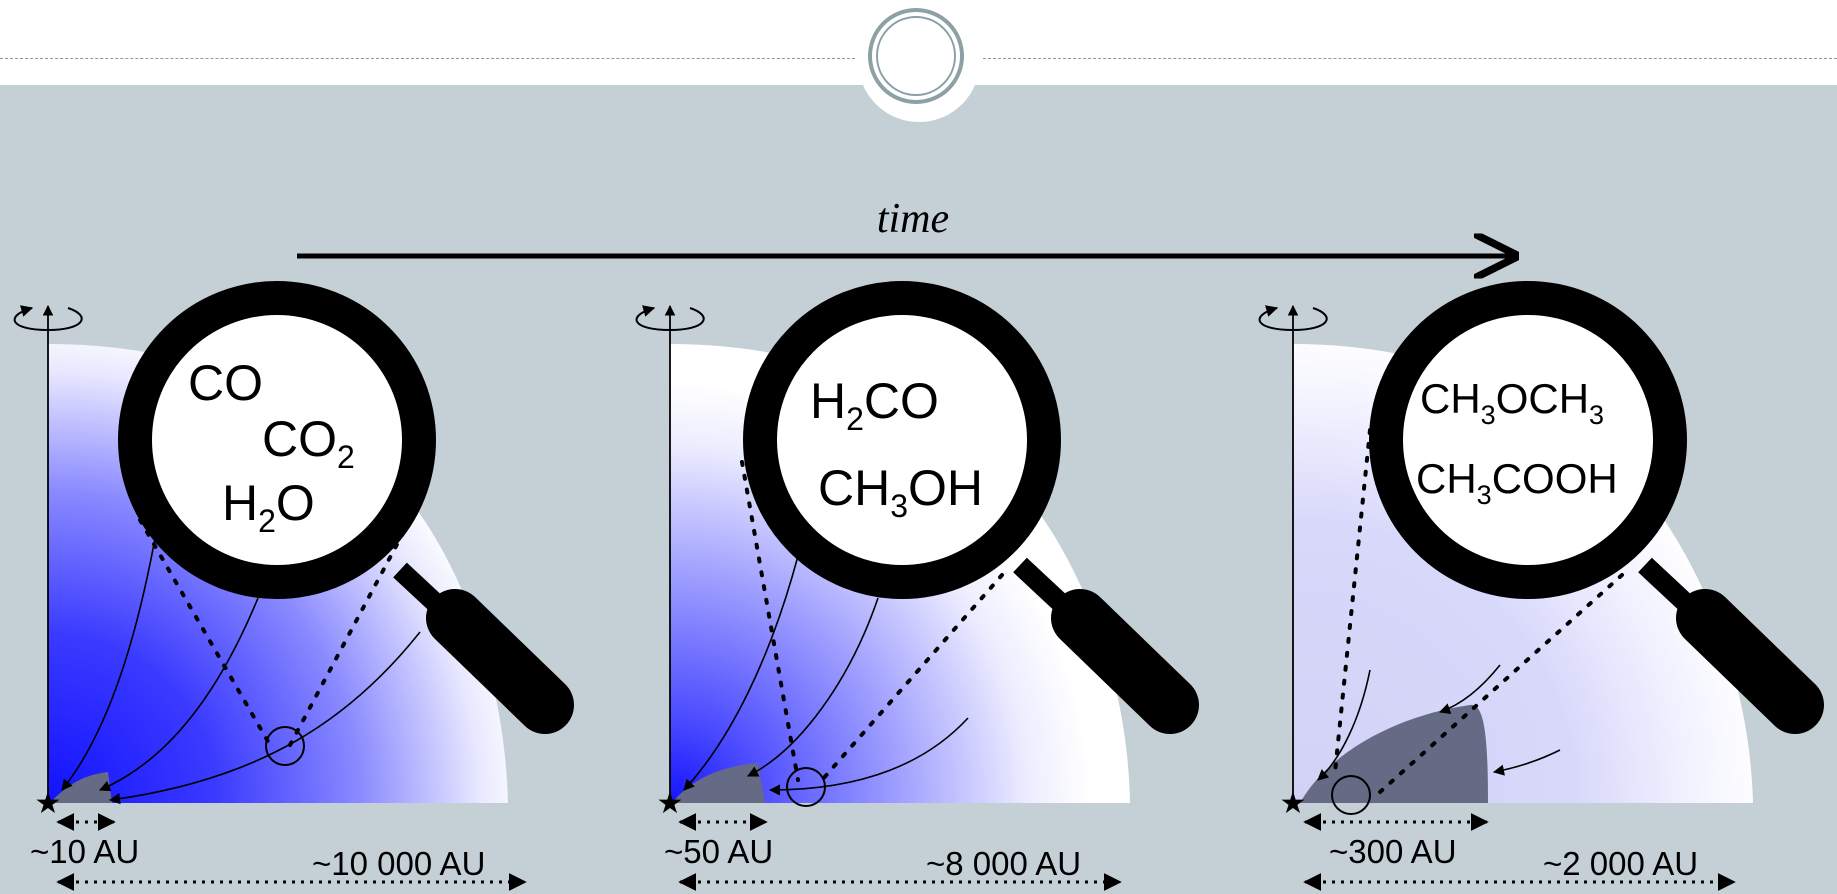 The height and width of the screenshot is (894, 1837). I want to click on header-divider-left, so click(427, 58).